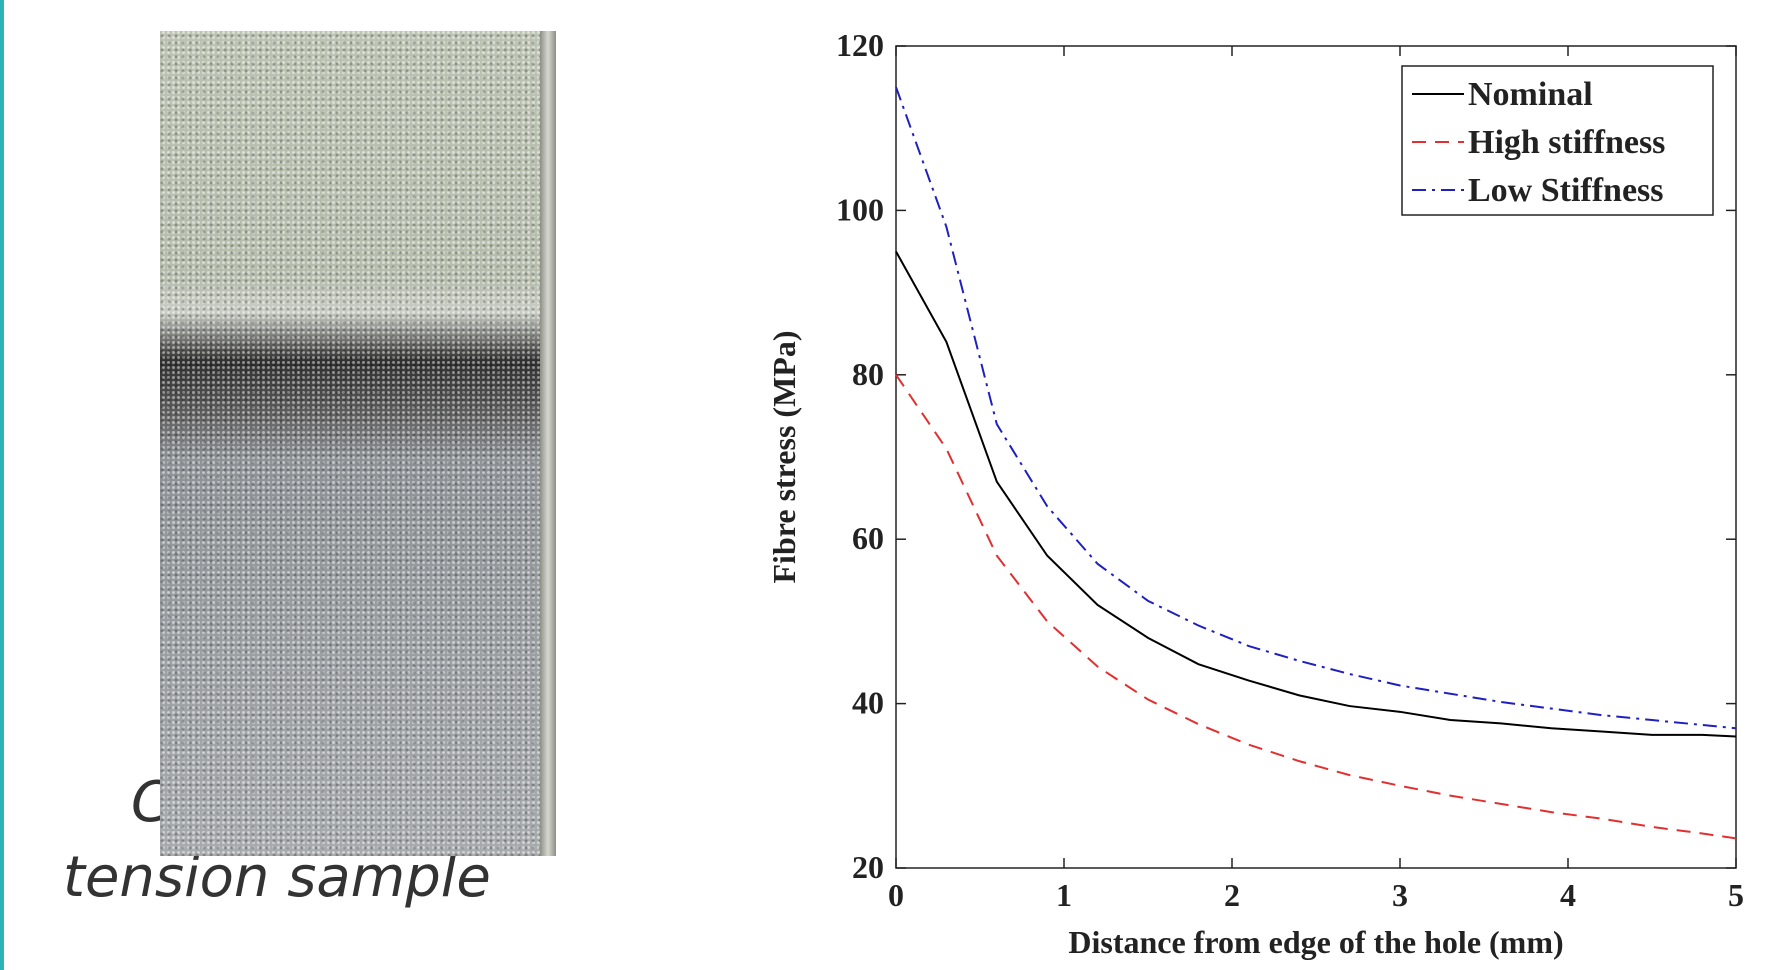 Image resolution: width=1781 pixels, height=970 pixels. What do you see at coordinates (1315, 942) in the screenshot?
I see `x-axis-label: Distance from edge of the hole (mm)` at bounding box center [1315, 942].